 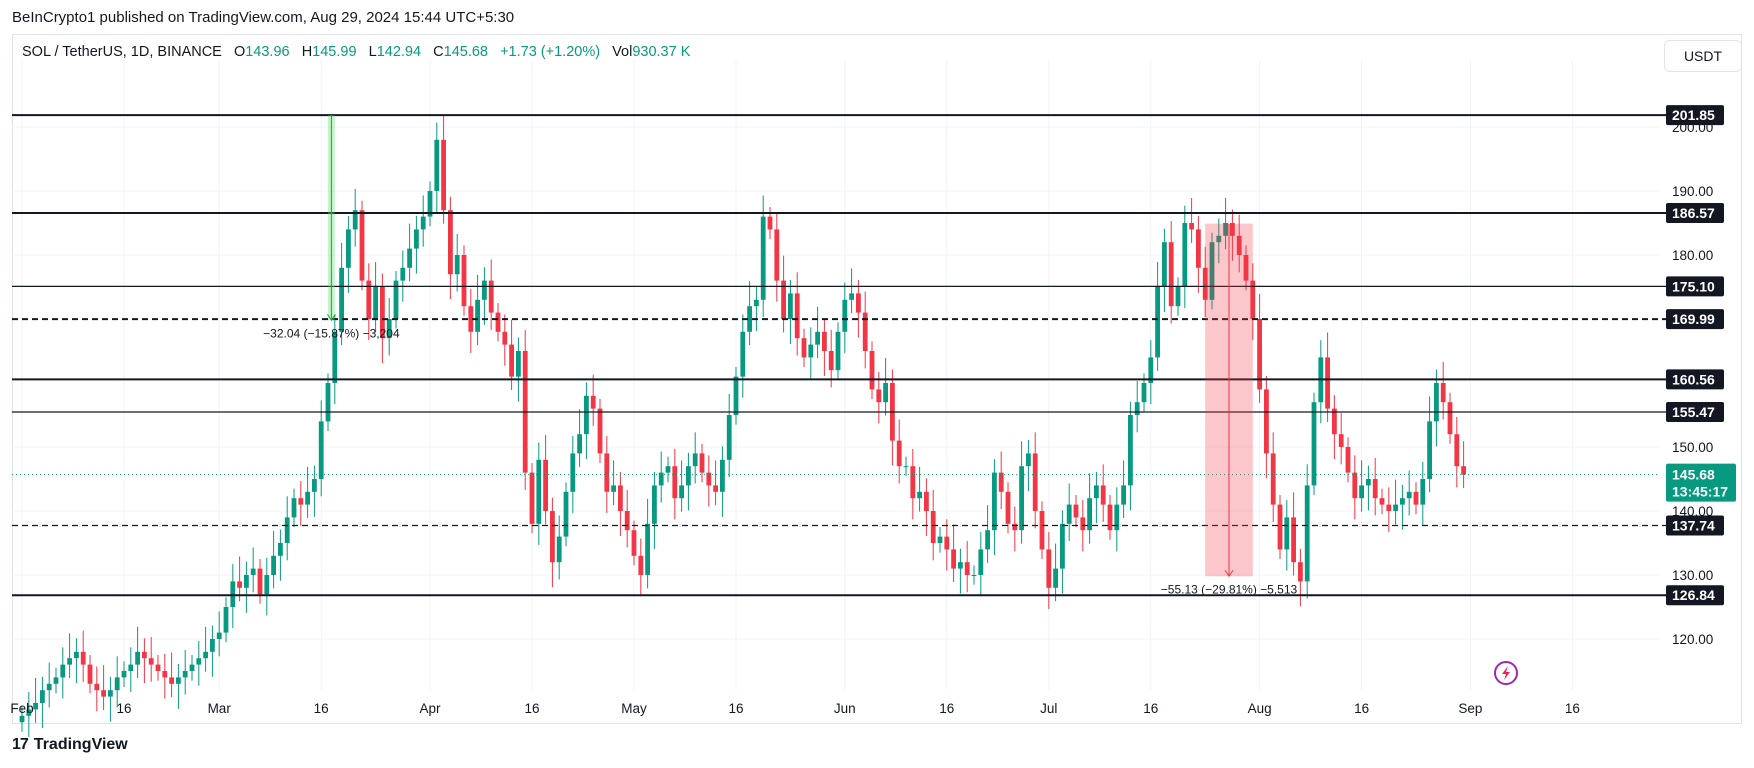 What do you see at coordinates (307, 52) in the screenshot?
I see `high-label: H` at bounding box center [307, 52].